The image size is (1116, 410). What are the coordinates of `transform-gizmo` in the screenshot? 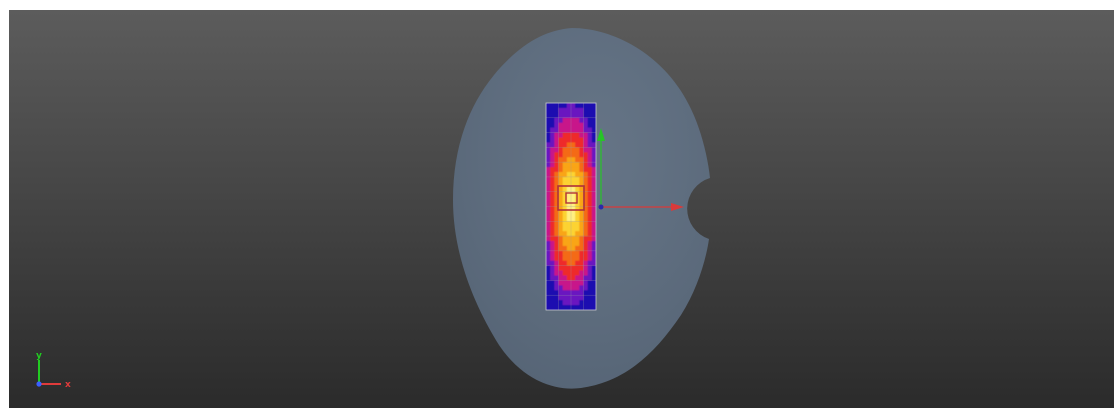 It's located at (640, 169).